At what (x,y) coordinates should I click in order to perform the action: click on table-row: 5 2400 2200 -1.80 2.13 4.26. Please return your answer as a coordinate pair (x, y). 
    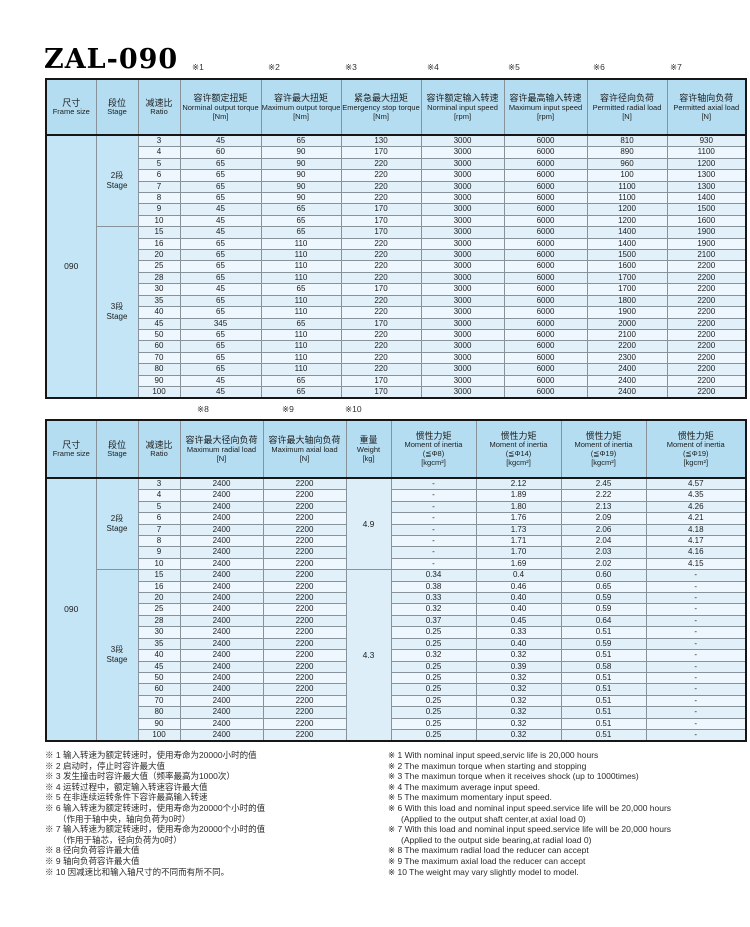
    Looking at the image, I should click on (396, 507).